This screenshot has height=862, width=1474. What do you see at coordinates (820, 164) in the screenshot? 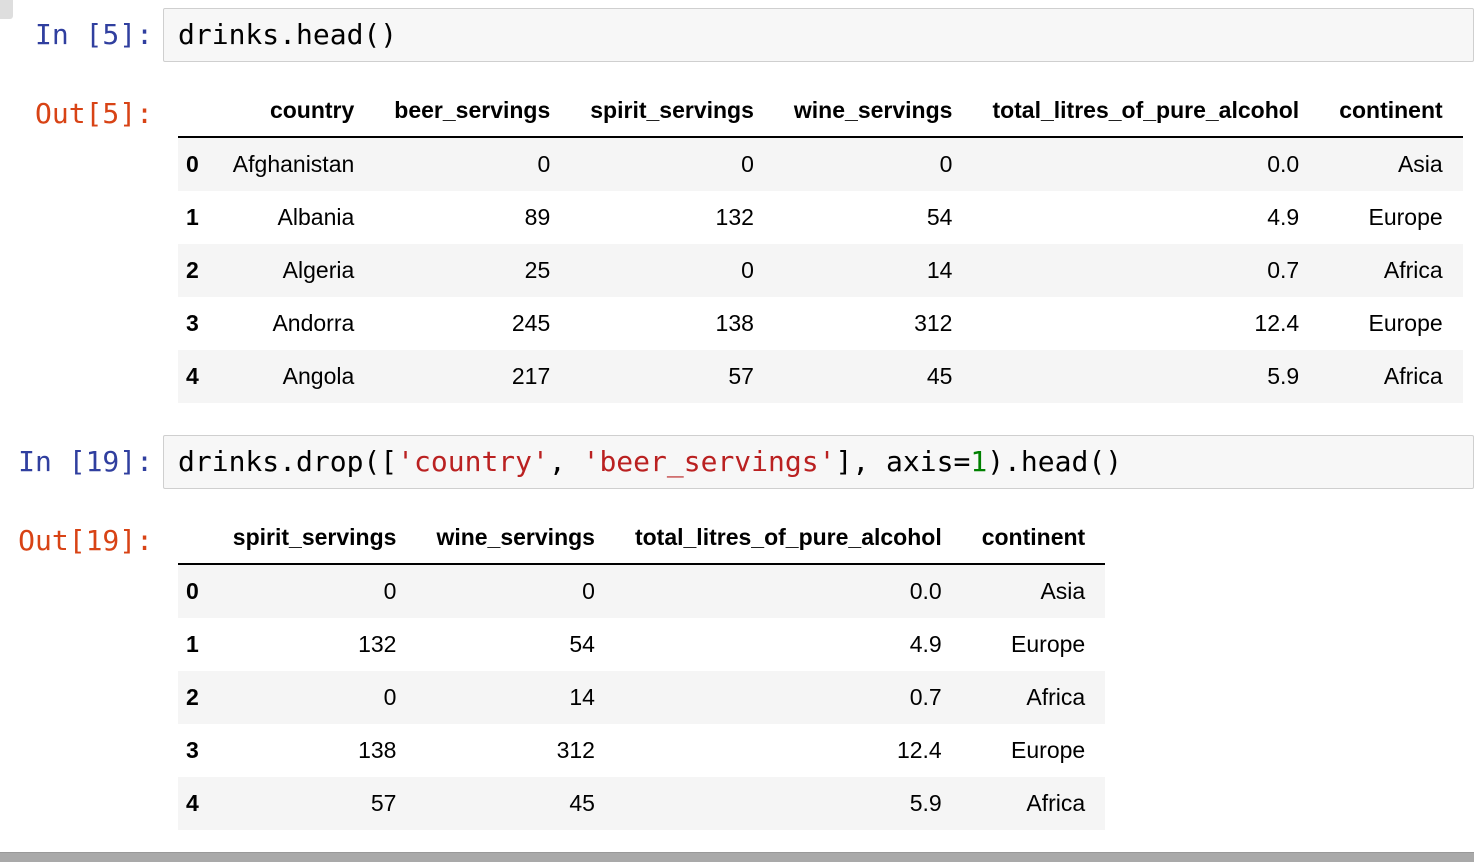
I see `table-row: 0 Afghanistan 0 0 0 0.0 Asia` at bounding box center [820, 164].